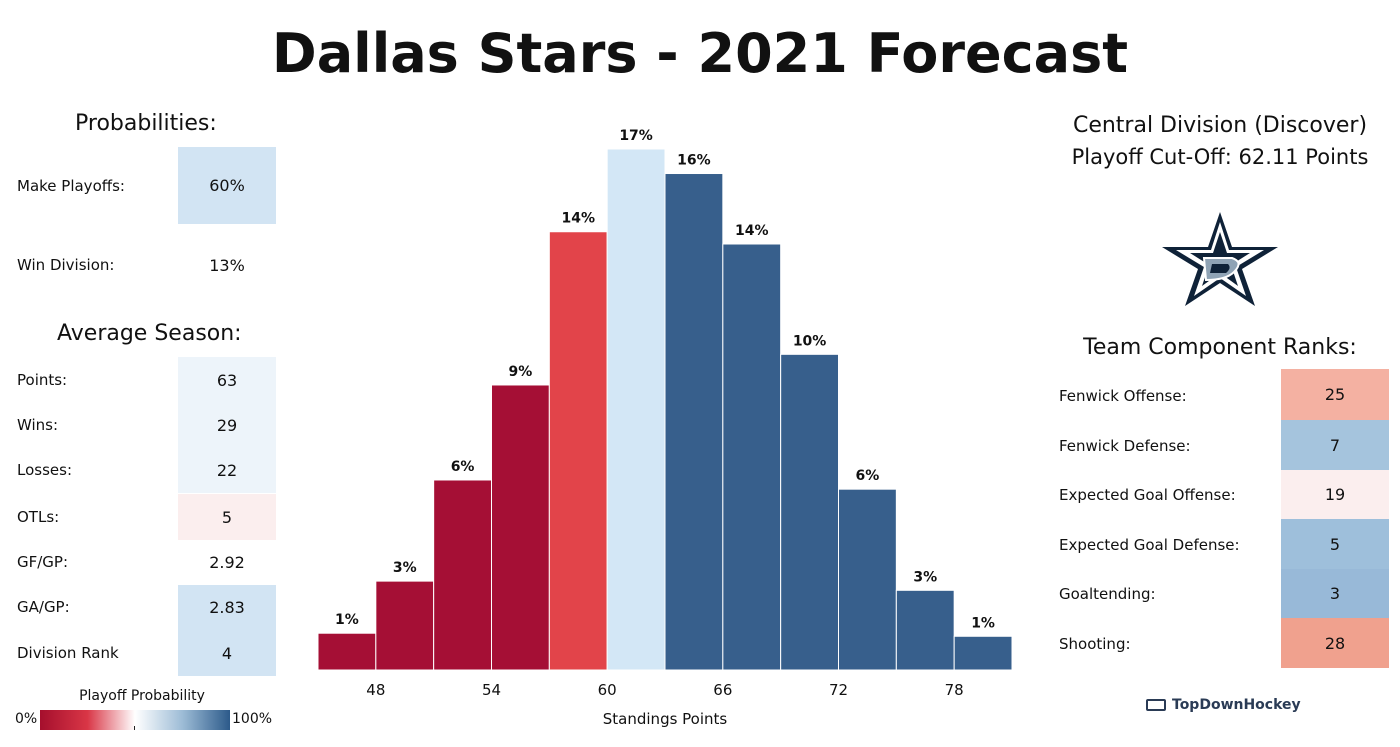 Image resolution: width=1400 pixels, height=747 pixels. Describe the element at coordinates (1095, 644) in the screenshot. I see `shooting-label: Shooting:` at that location.